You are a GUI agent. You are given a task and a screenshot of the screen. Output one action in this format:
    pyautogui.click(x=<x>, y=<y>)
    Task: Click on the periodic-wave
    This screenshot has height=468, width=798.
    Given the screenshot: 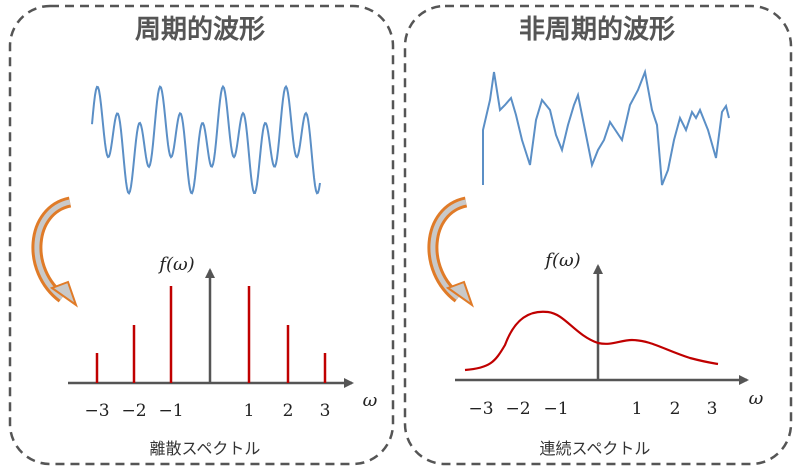 What is the action you would take?
    pyautogui.click(x=206, y=139)
    